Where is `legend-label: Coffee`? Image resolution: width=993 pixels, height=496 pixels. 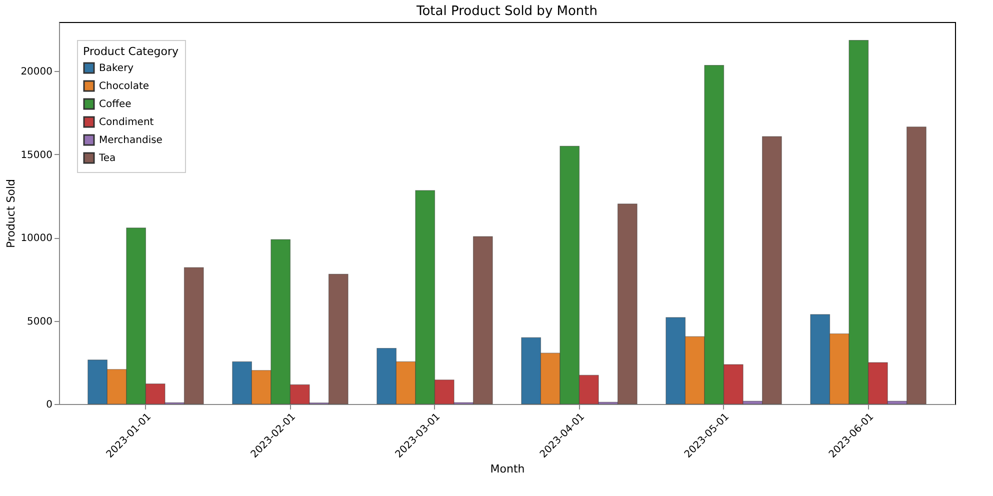
legend-label: Coffee is located at coordinates (115, 104).